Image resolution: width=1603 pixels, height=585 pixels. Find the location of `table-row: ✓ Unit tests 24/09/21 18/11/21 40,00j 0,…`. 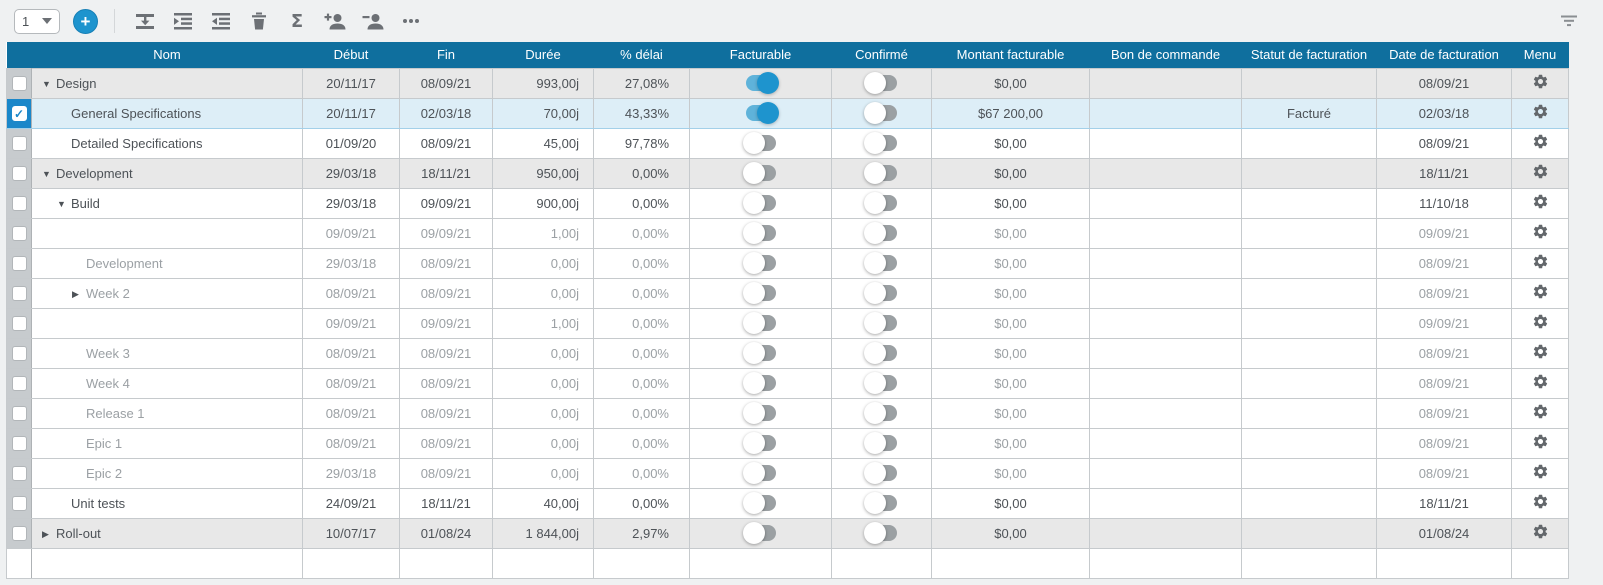

table-row: ✓ Unit tests 24/09/21 18/11/21 40,00j 0,… is located at coordinates (787, 503).